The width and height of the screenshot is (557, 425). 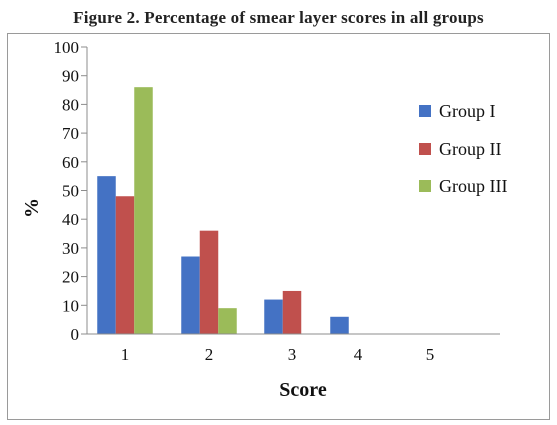 What do you see at coordinates (292, 354) in the screenshot?
I see `x-tick-label: 3` at bounding box center [292, 354].